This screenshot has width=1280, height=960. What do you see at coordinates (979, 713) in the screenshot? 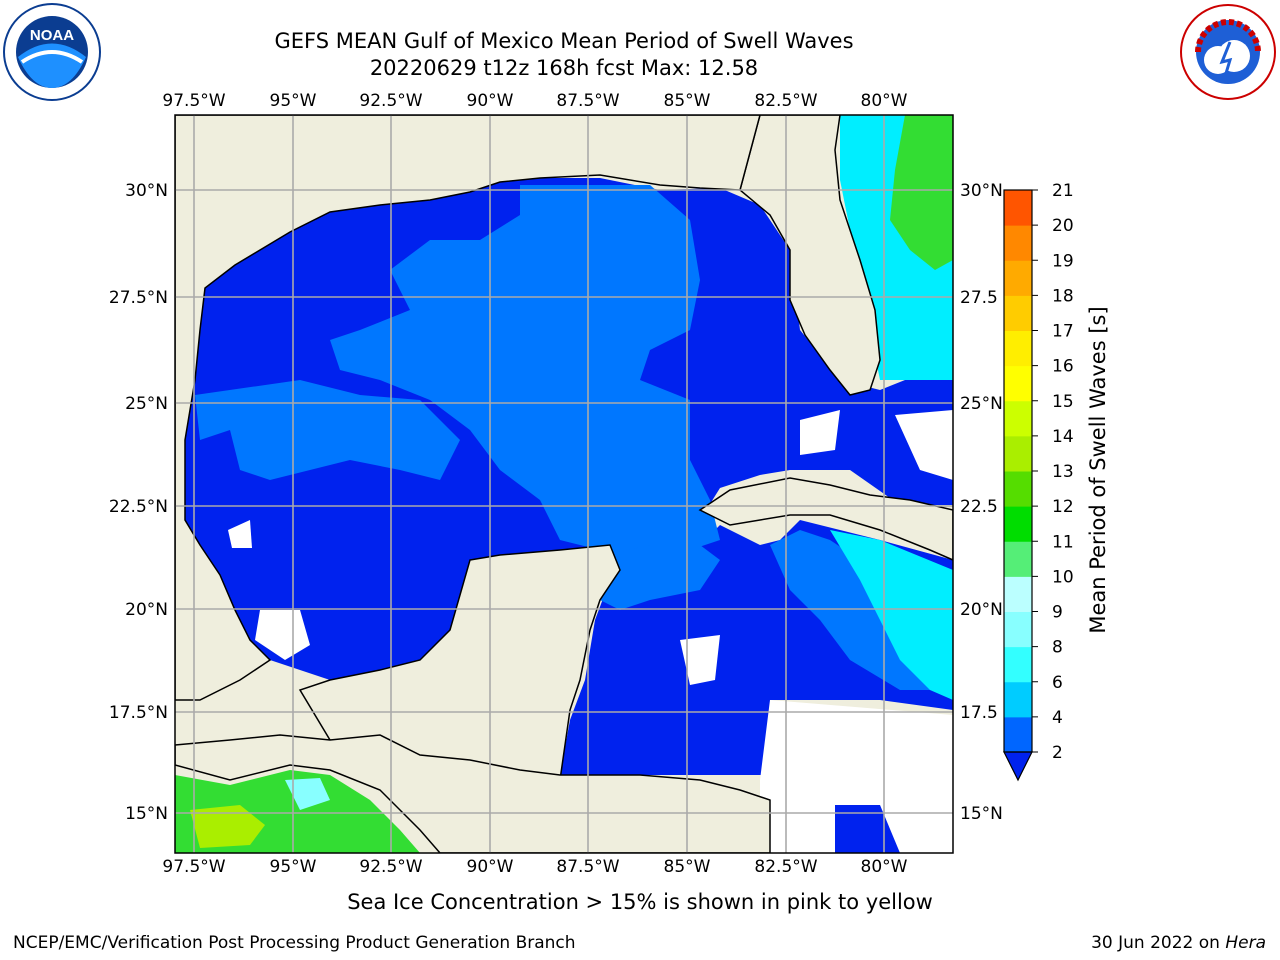
I see `lat-label-right: 17.5` at bounding box center [979, 713].